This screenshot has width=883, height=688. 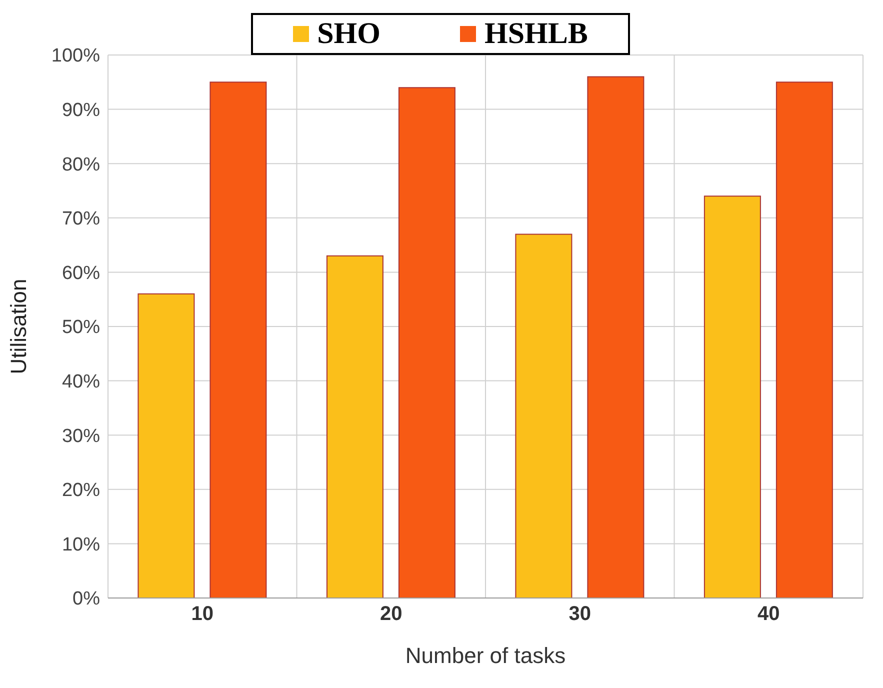 What do you see at coordinates (18, 326) in the screenshot?
I see `y-axis-title: Utilisation` at bounding box center [18, 326].